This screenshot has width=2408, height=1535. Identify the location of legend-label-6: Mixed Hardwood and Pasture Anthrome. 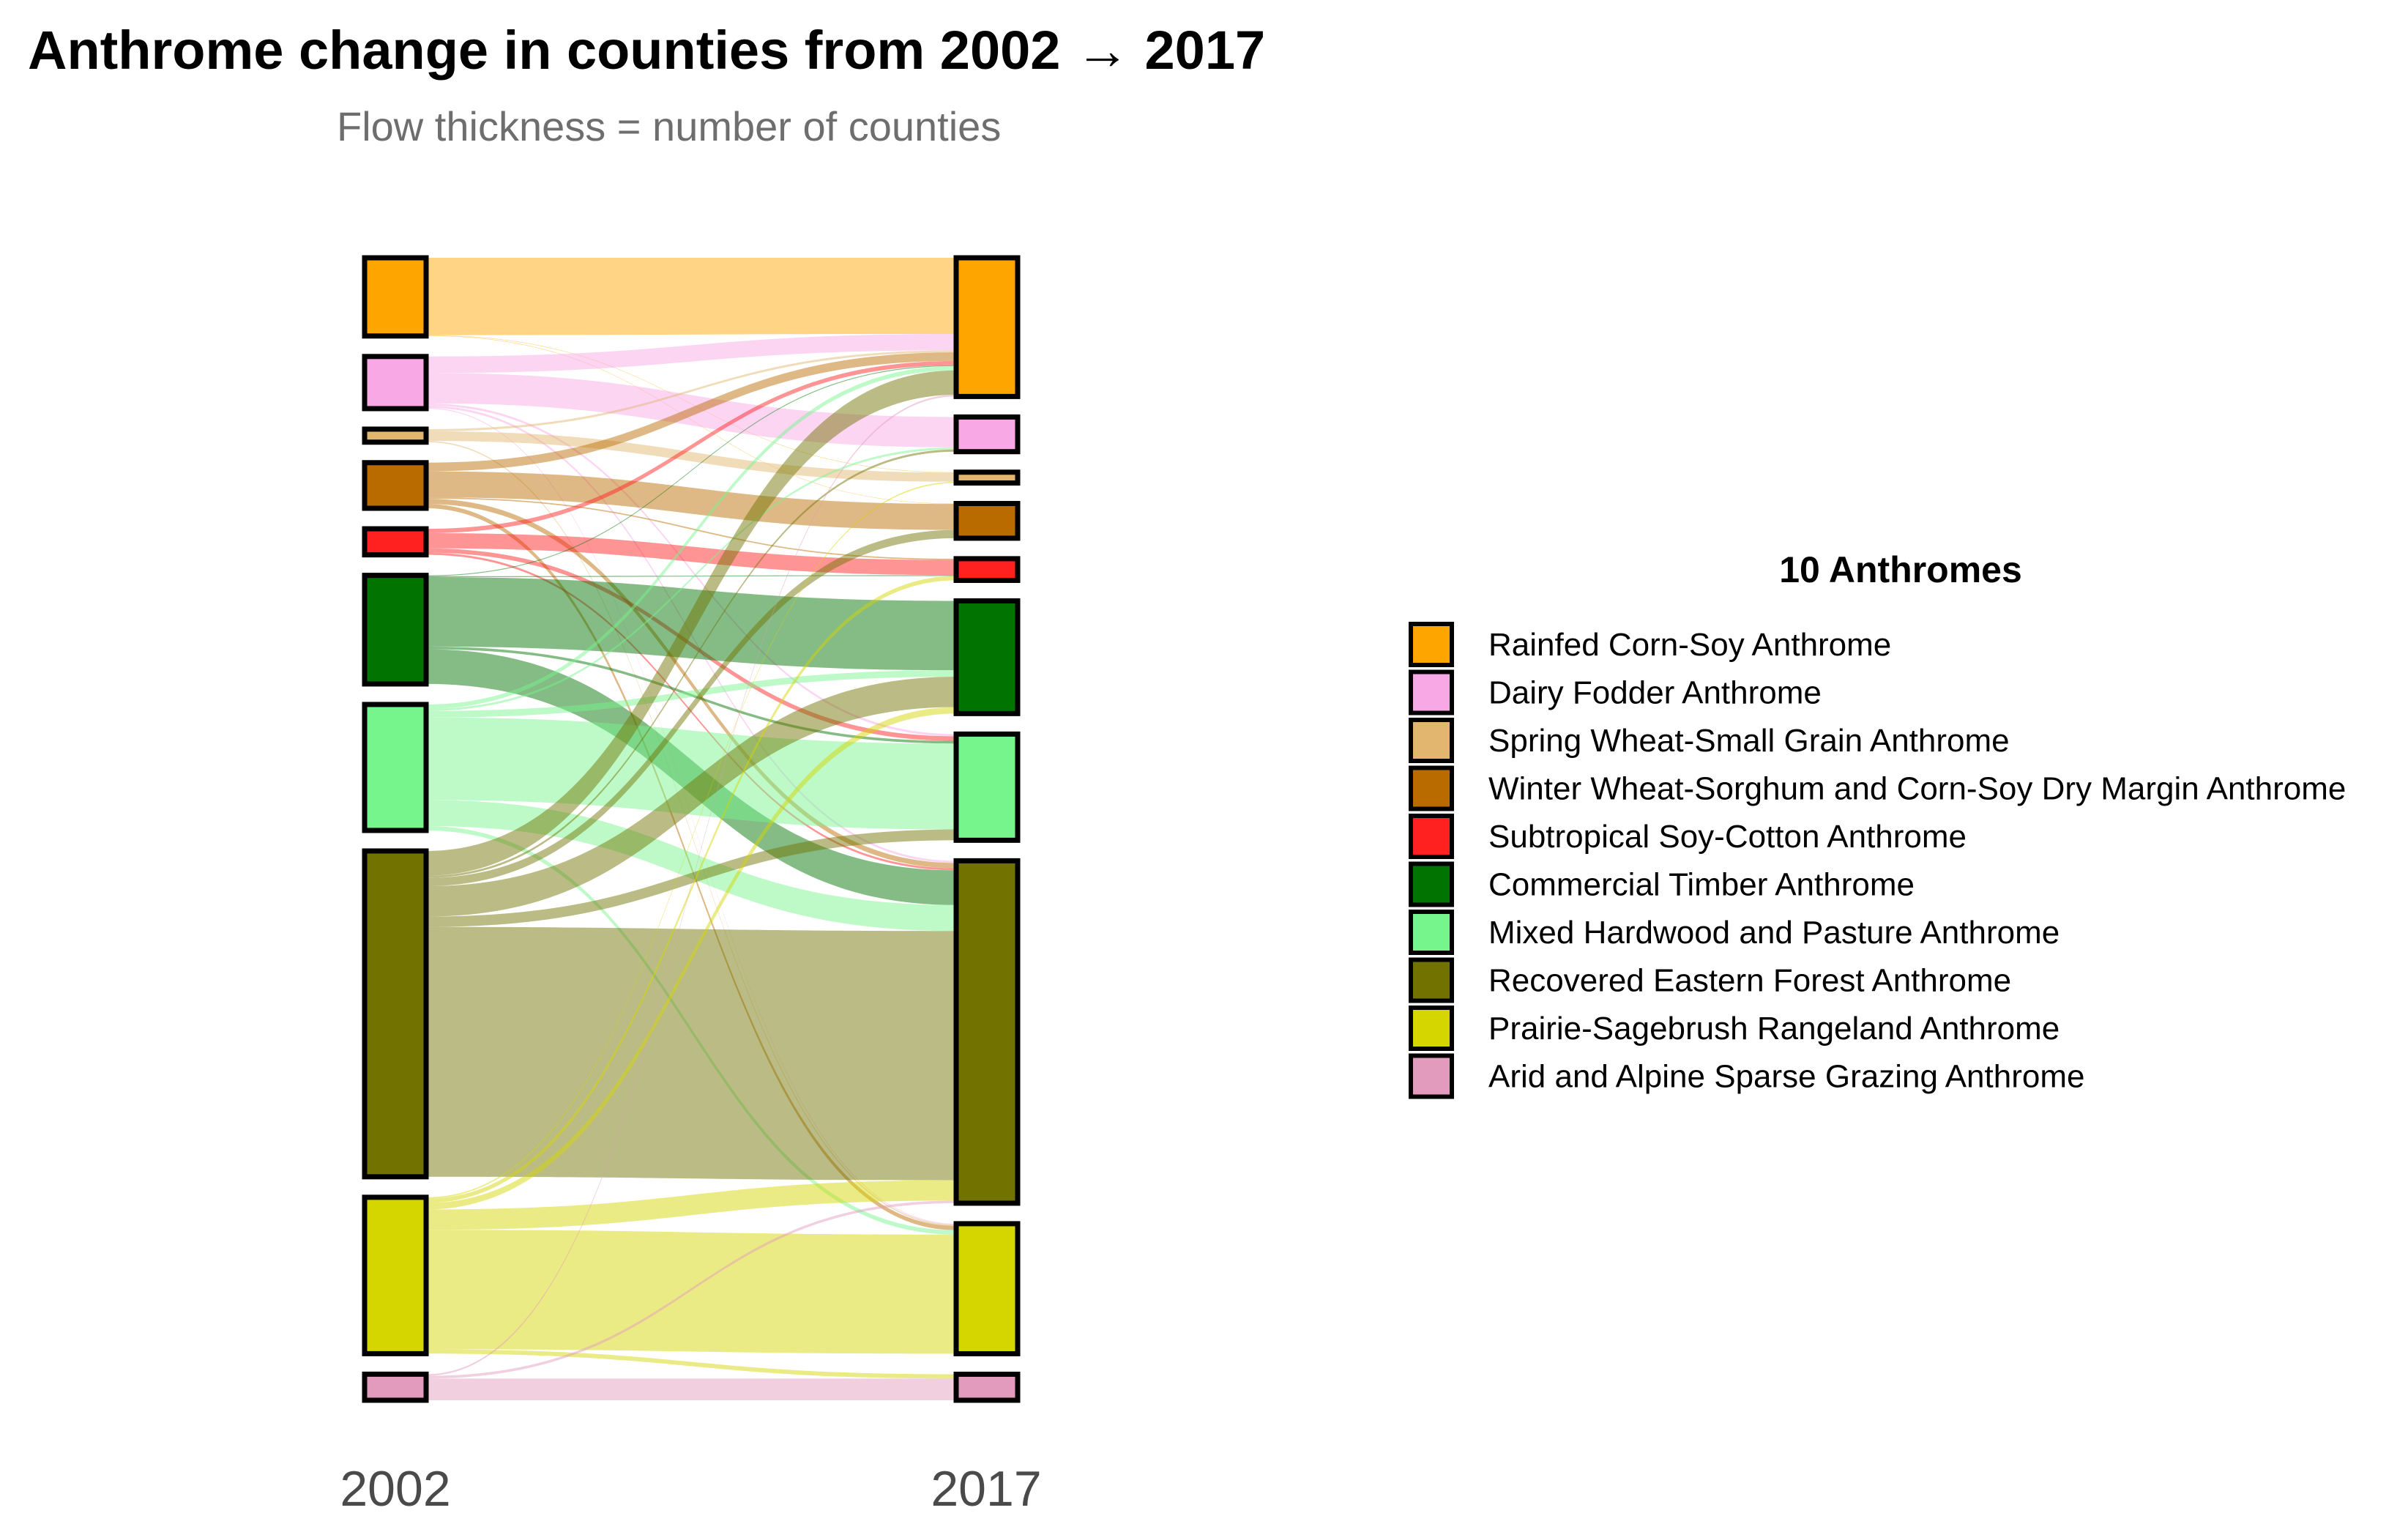
(1774, 933).